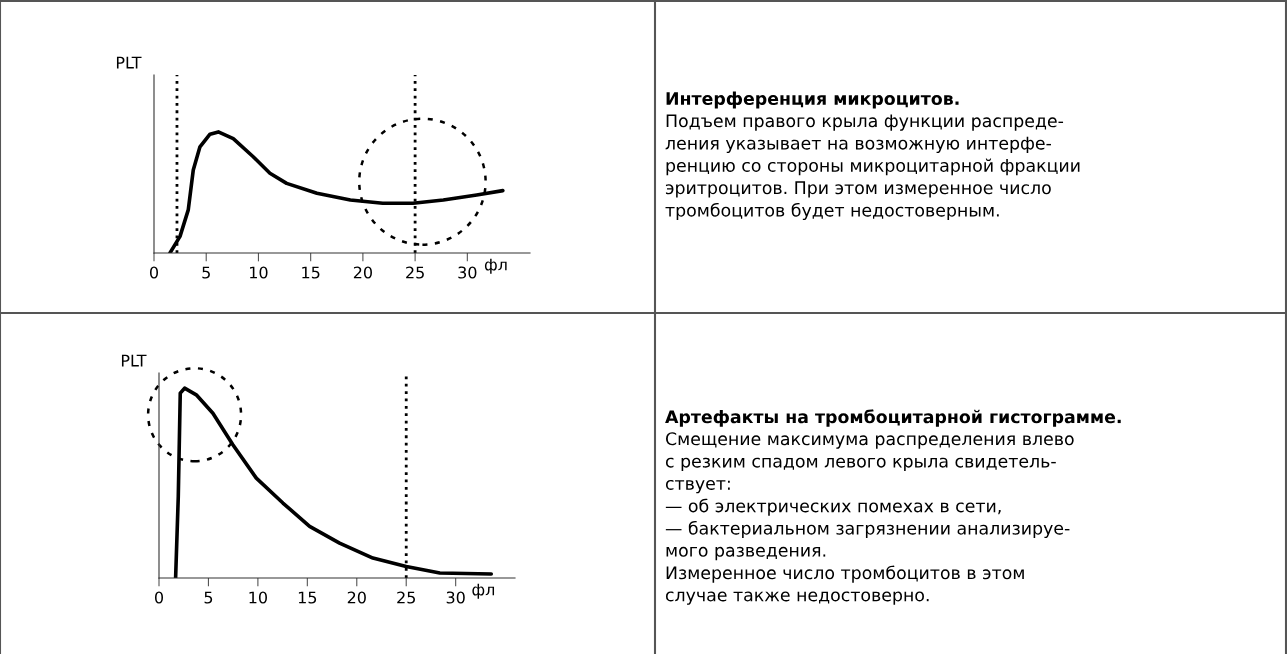  What do you see at coordinates (697, 486) in the screenshot?
I see `text: ствует:` at bounding box center [697, 486].